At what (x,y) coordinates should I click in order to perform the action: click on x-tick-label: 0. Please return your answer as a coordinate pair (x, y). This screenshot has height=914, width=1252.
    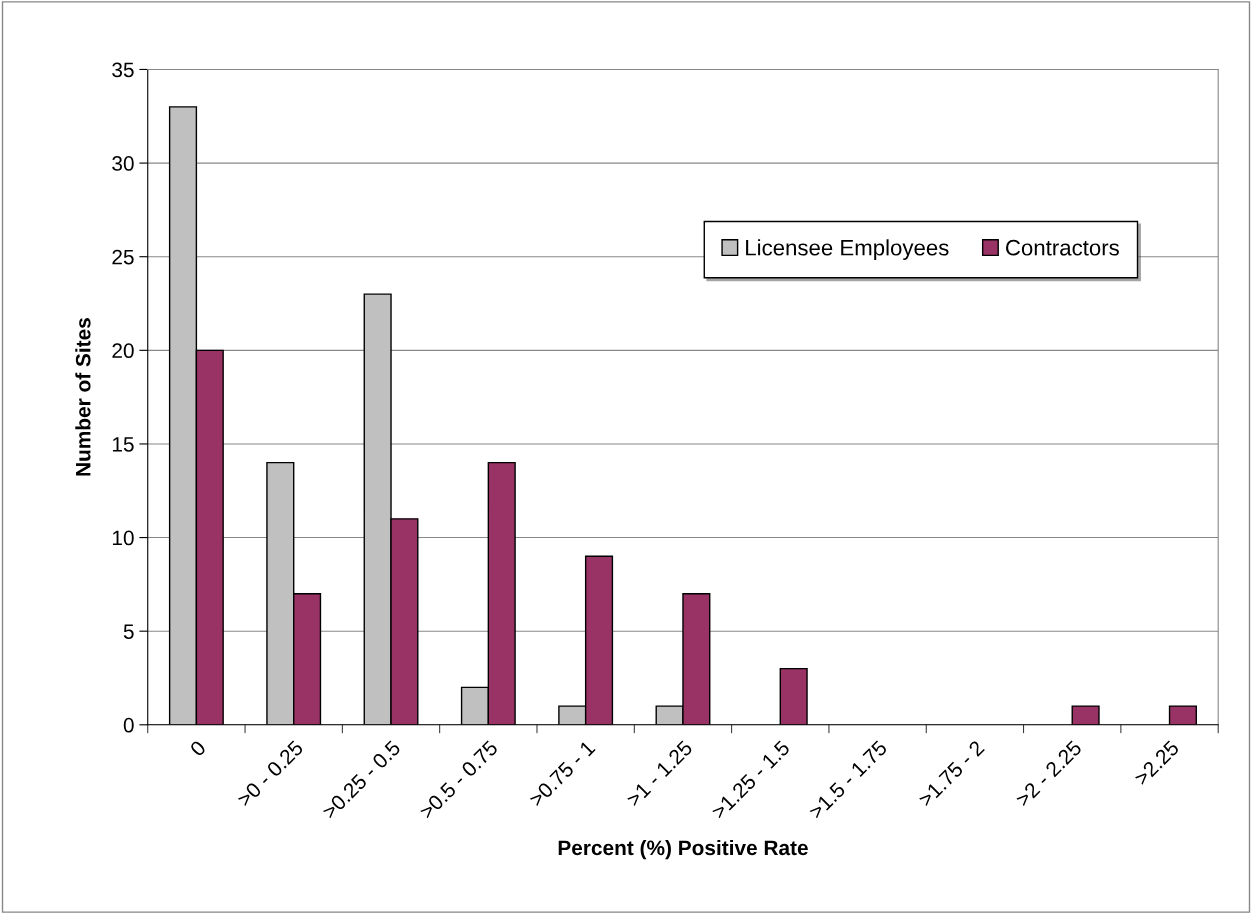
    Looking at the image, I should click on (198, 748).